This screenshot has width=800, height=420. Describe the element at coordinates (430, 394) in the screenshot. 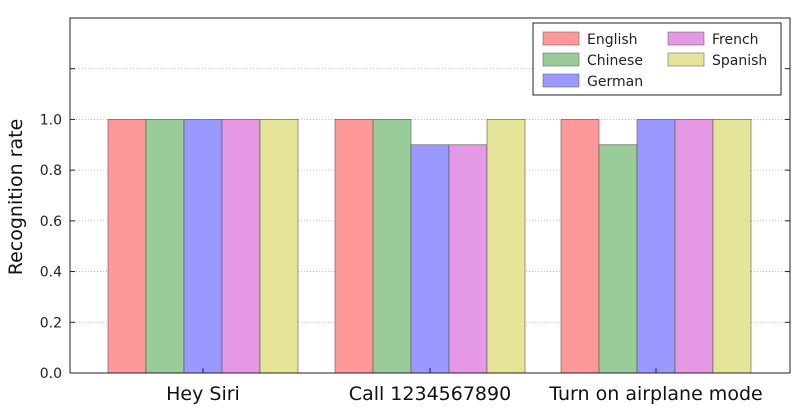

I see `x-category-label: Call 1234567890` at that location.